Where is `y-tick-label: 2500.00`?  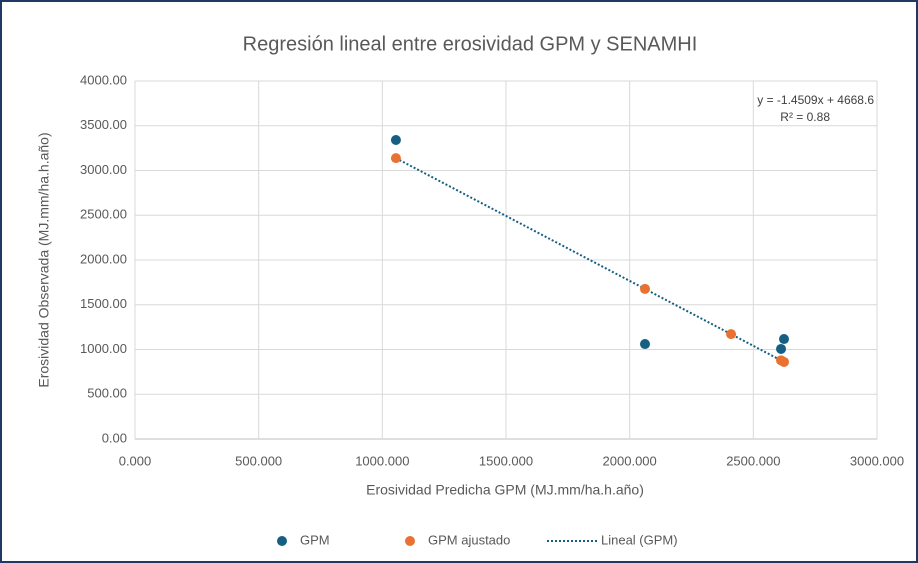
y-tick-label: 2500.00 is located at coordinates (103, 214).